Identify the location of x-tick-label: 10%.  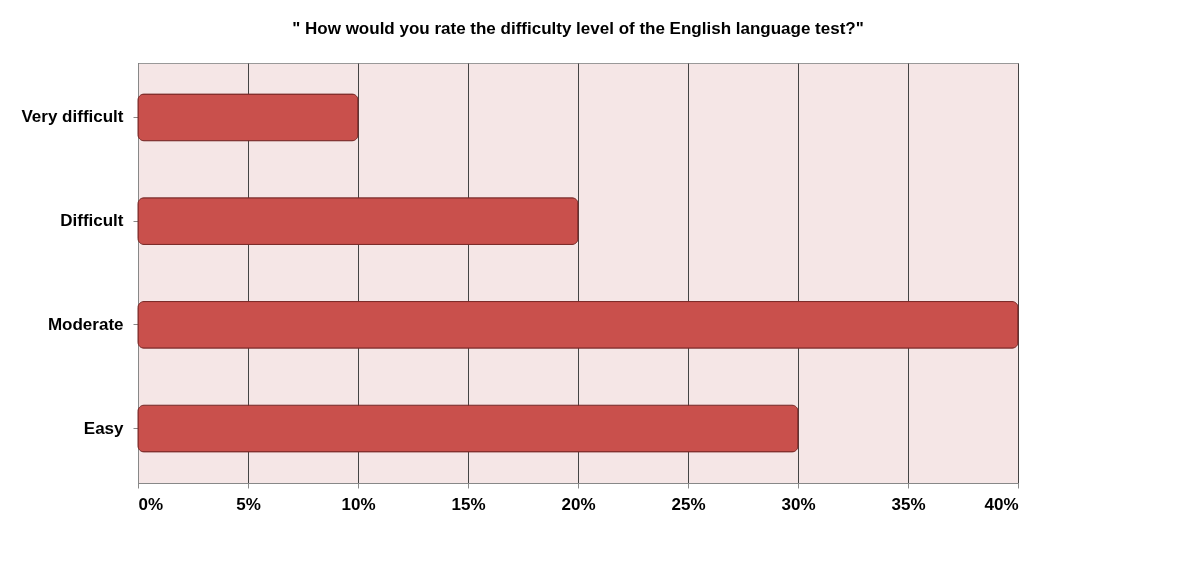
(358, 504).